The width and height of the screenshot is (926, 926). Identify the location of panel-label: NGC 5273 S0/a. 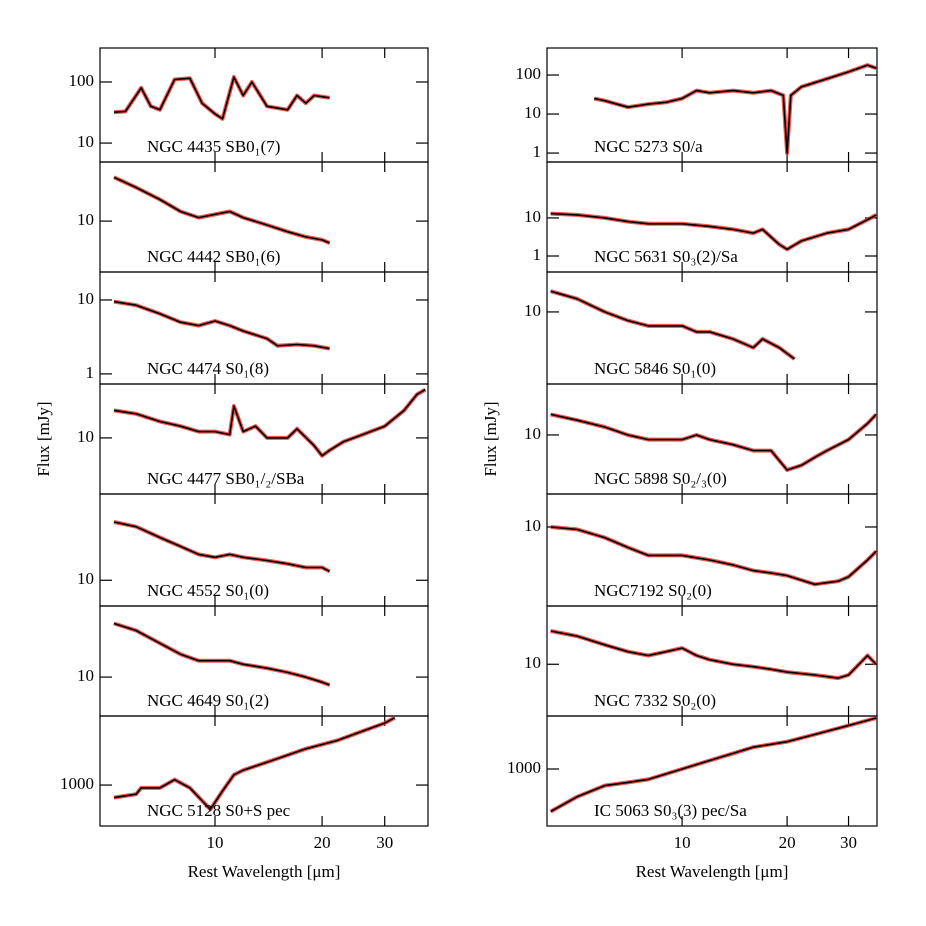
(648, 146).